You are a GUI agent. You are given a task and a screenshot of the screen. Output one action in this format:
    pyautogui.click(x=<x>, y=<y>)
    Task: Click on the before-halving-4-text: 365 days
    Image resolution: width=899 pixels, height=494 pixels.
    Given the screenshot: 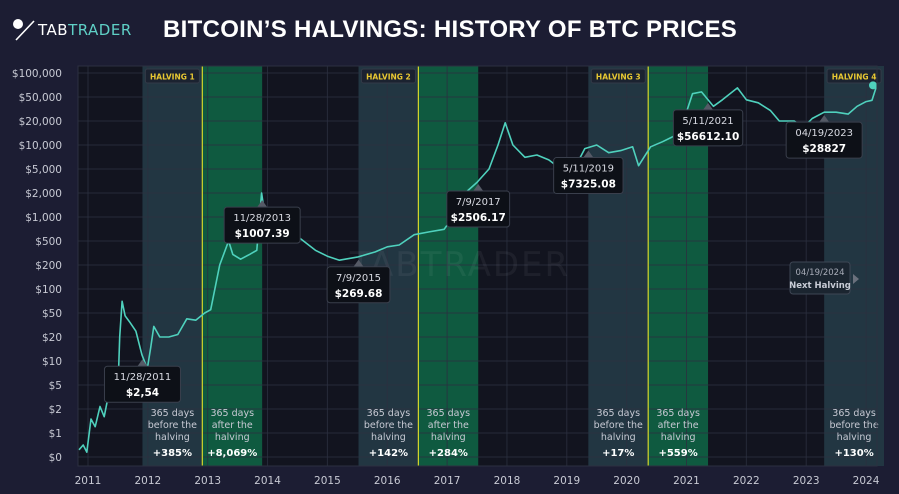 What is the action you would take?
    pyautogui.click(x=854, y=413)
    